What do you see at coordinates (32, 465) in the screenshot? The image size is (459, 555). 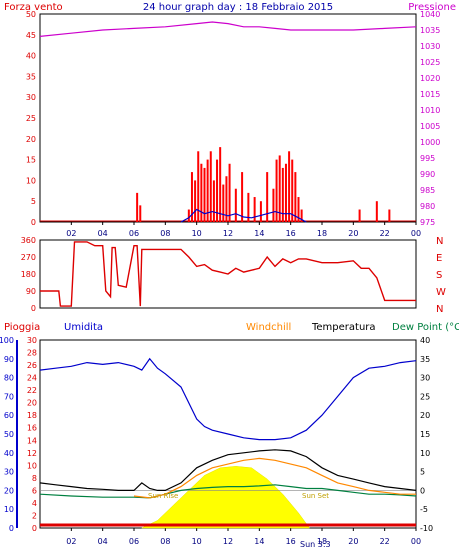 I see `rain-tick-label: 10` at bounding box center [32, 465].